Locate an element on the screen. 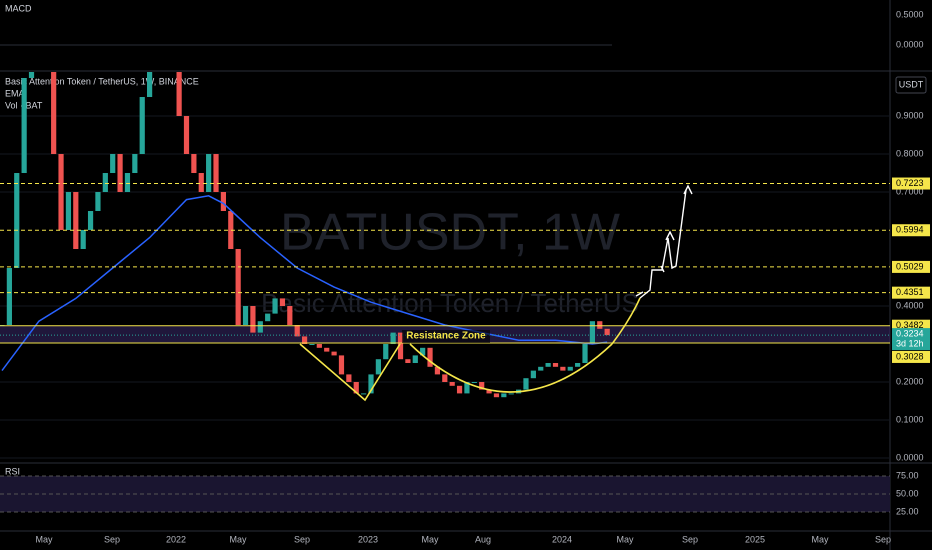 This screenshot has width=932, height=550. double-bottom is located at coordinates (350, 372).